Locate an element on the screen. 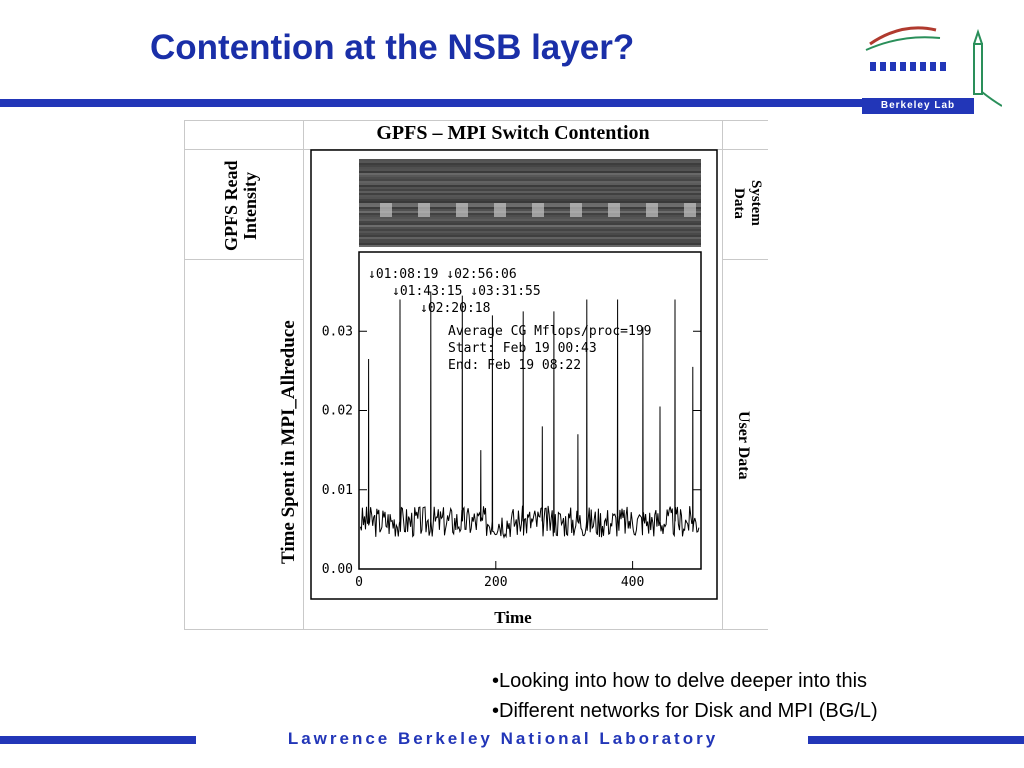  figure-title: GPFS – MPI Switch Contention is located at coordinates (513, 133).